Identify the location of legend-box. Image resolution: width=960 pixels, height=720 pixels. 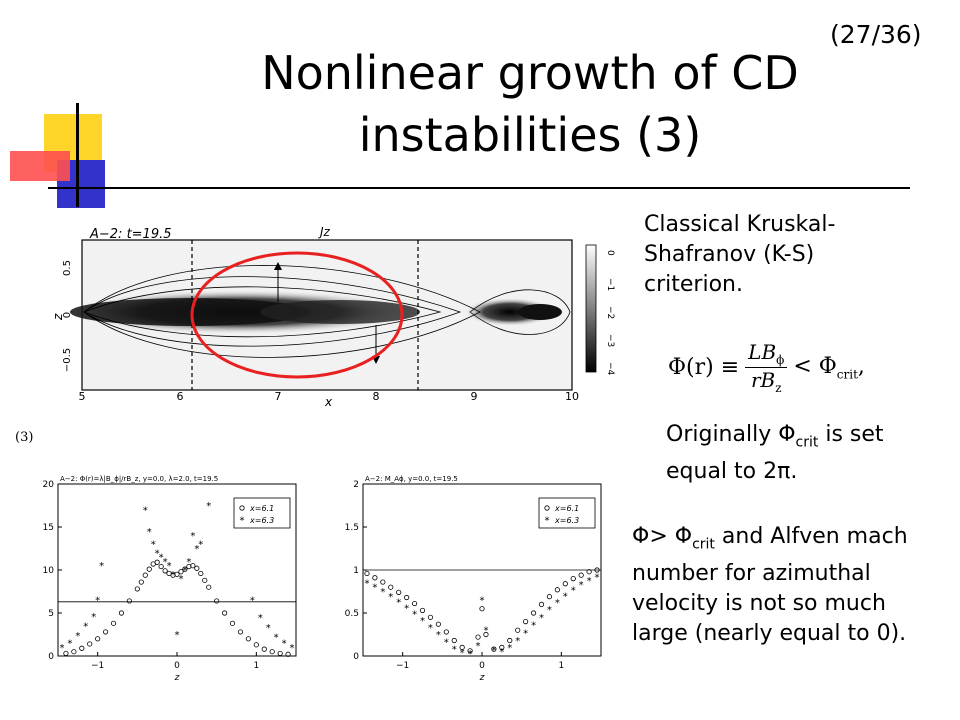
(567, 513).